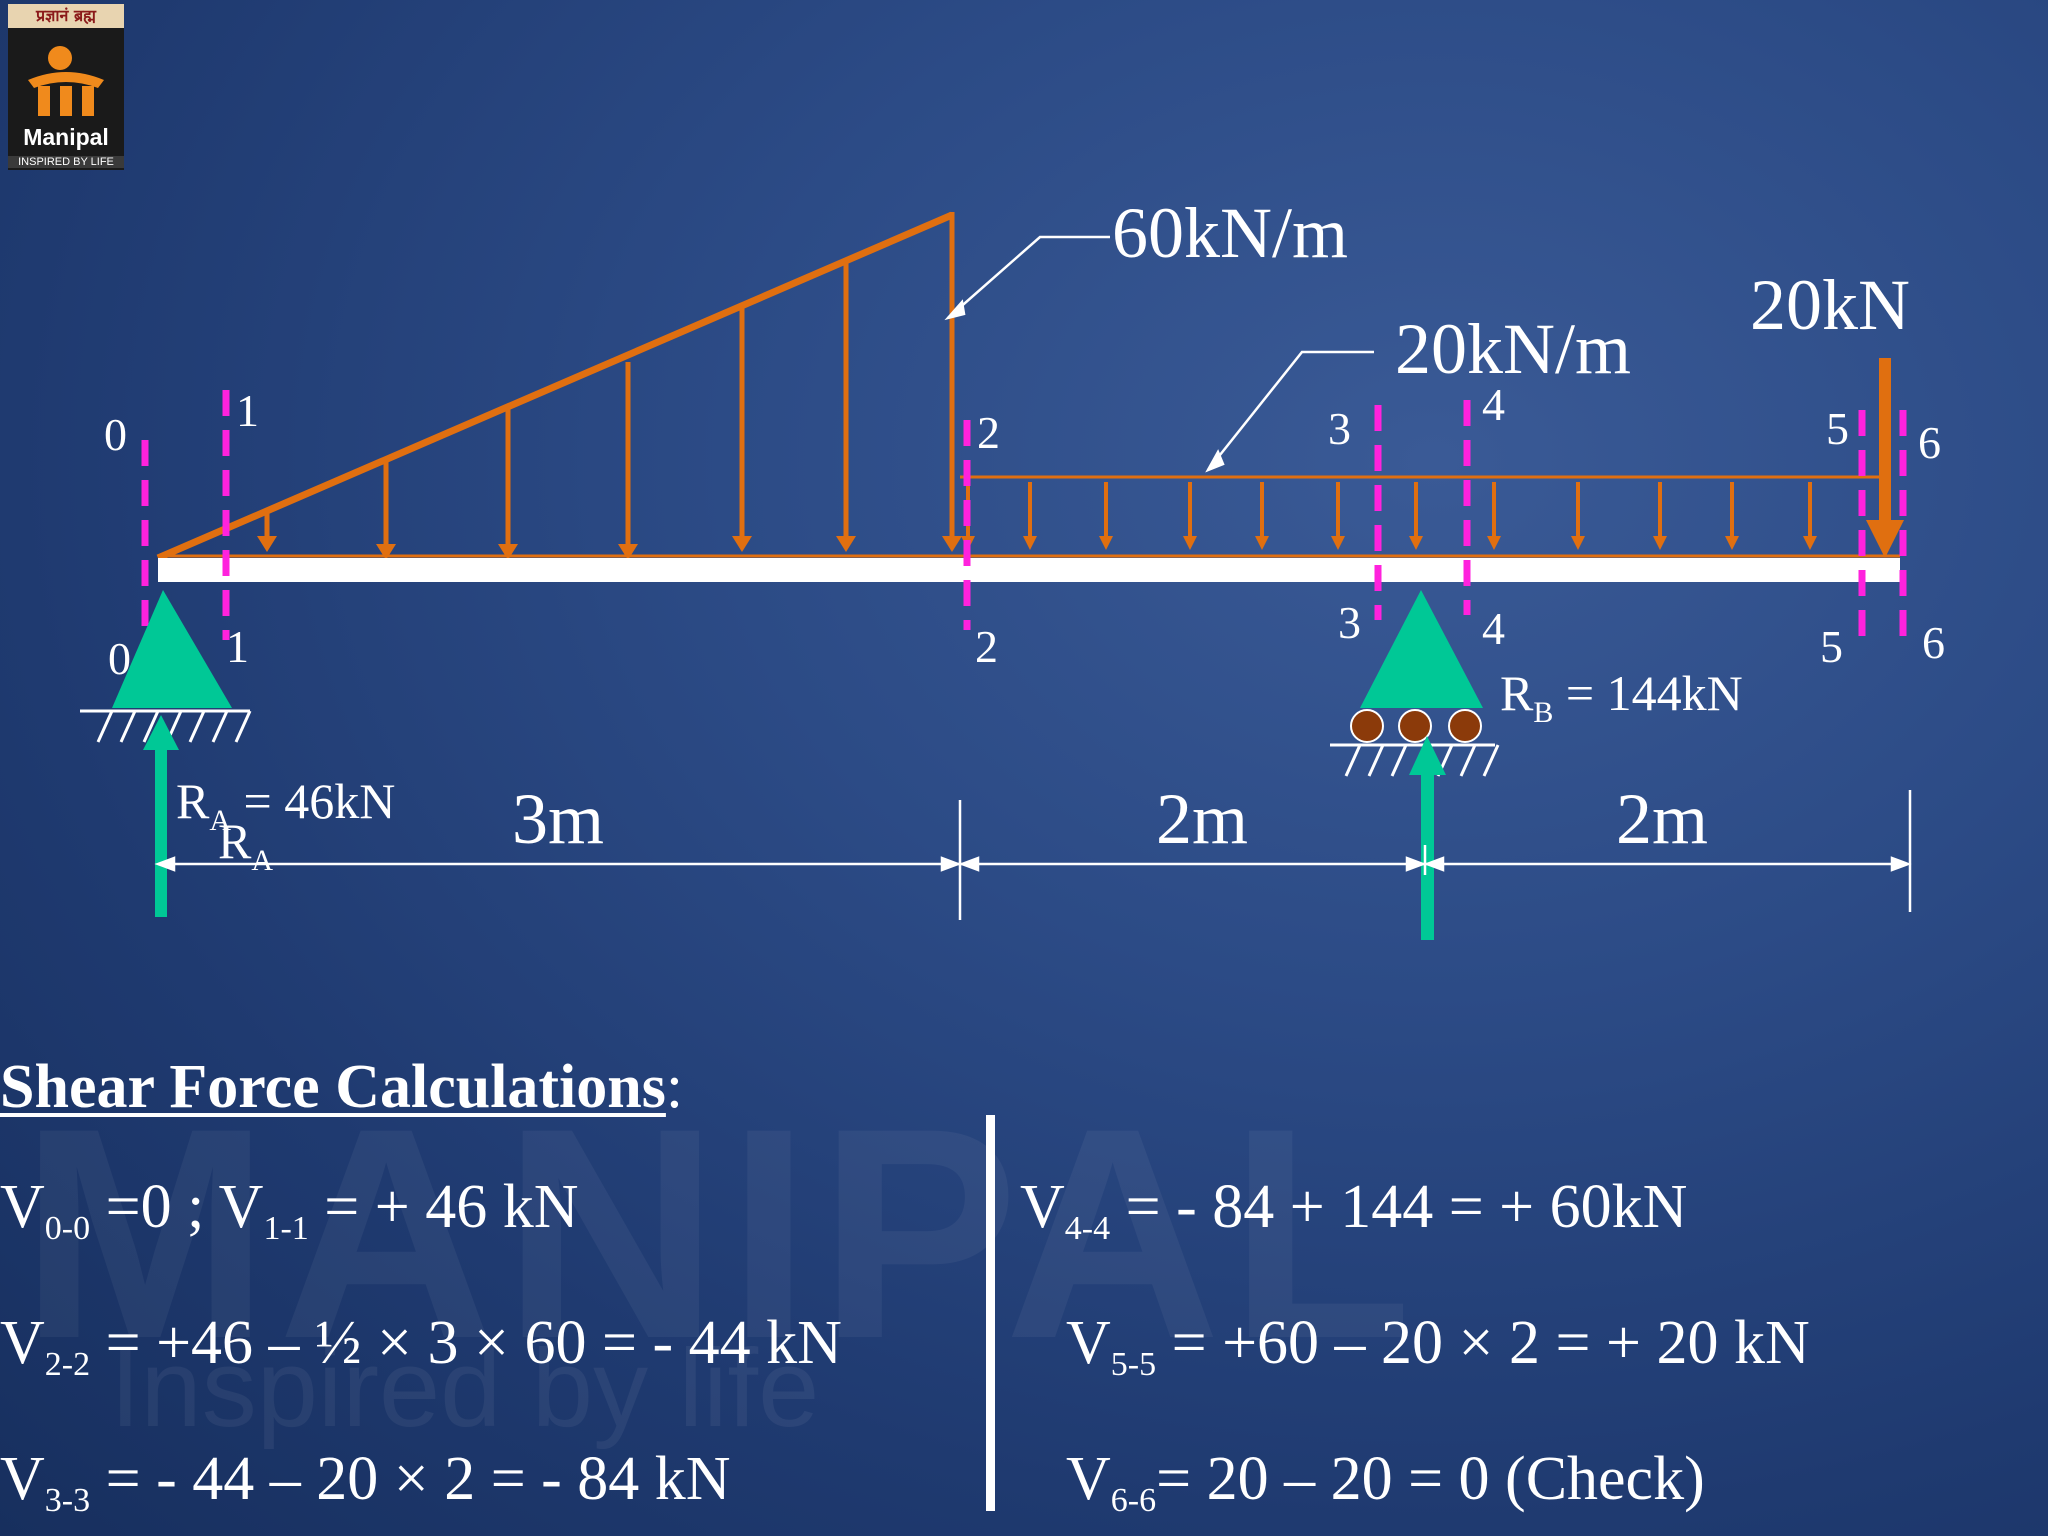 This screenshot has width=2048, height=1536. Describe the element at coordinates (342, 1087) in the screenshot. I see `section-heading: Shear Force Calculations:` at that location.